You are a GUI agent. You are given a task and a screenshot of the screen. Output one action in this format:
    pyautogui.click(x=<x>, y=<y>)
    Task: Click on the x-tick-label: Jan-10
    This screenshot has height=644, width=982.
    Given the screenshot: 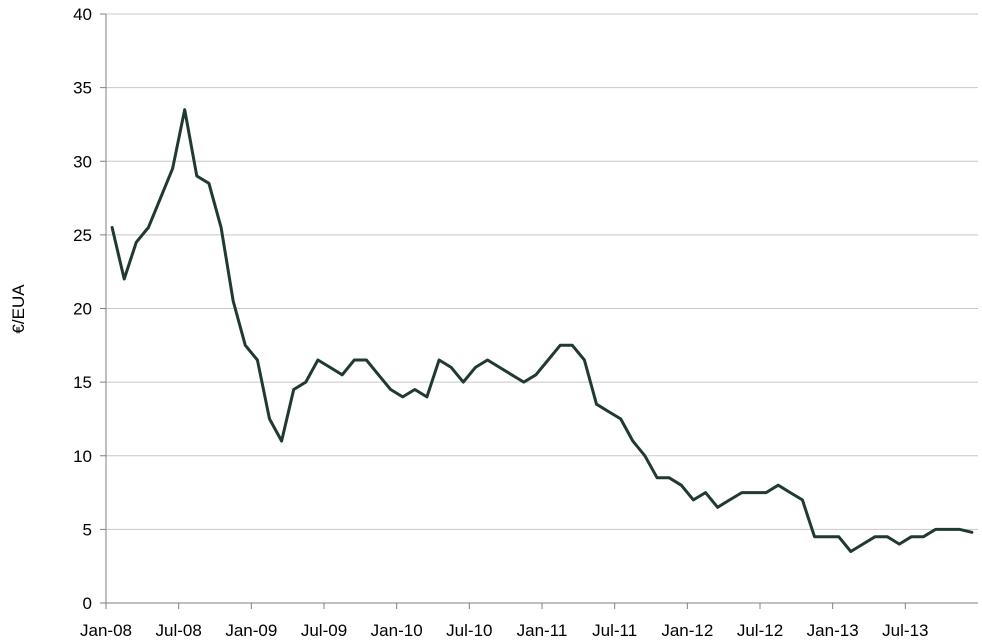 What is the action you would take?
    pyautogui.click(x=397, y=630)
    